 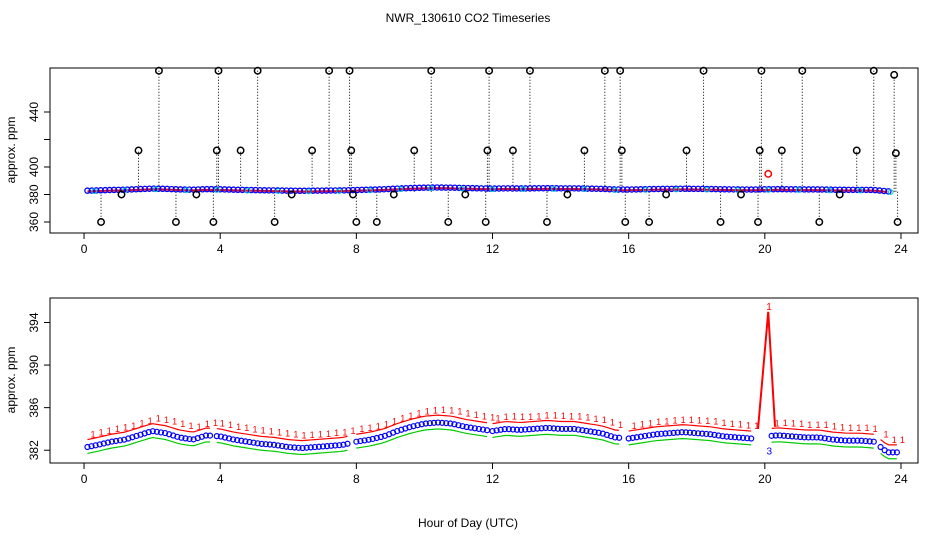 I want to click on bottom-y-tick-label: 390, so click(x=34, y=365).